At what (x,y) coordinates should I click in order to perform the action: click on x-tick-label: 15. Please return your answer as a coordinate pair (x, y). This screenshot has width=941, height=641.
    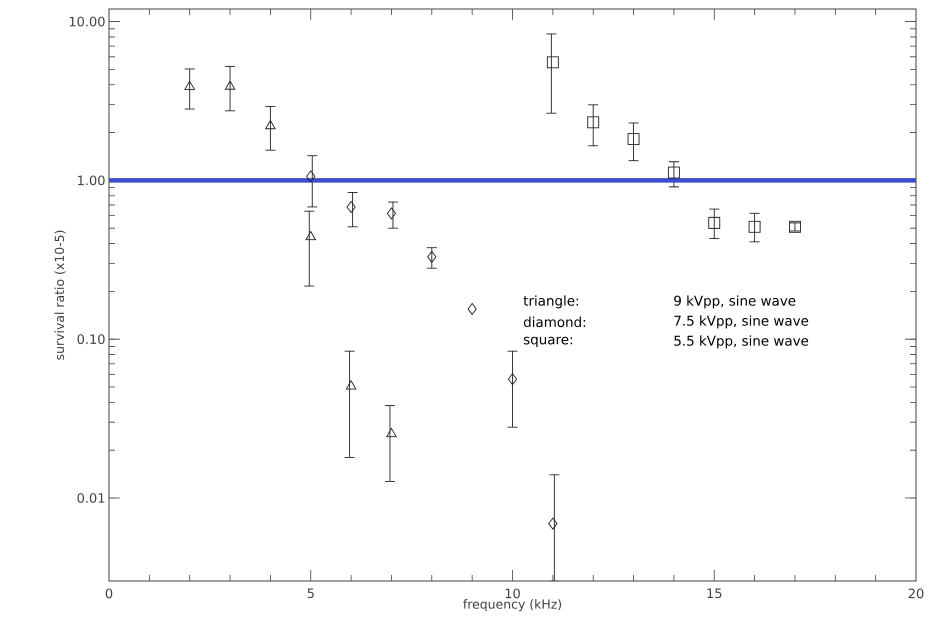
    Looking at the image, I should click on (714, 593).